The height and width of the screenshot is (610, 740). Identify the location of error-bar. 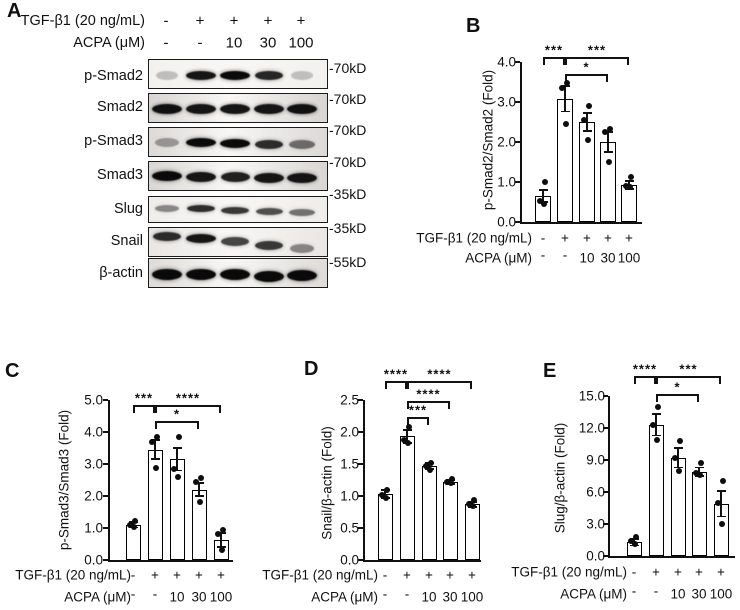
(199, 489).